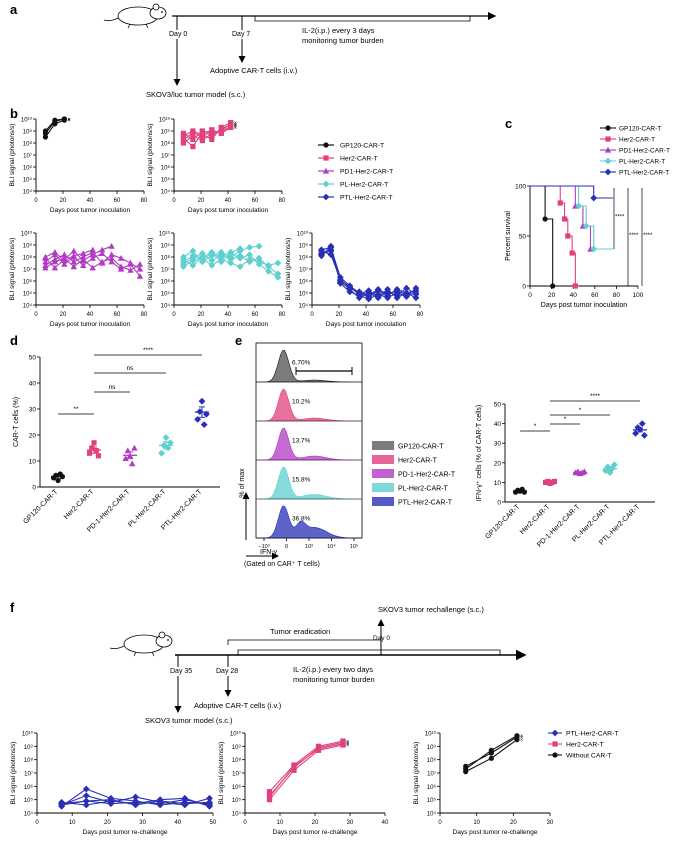 This screenshot has height=845, width=683. I want to click on f-model: SKOV3 tumor model (s.c.), so click(189, 720).